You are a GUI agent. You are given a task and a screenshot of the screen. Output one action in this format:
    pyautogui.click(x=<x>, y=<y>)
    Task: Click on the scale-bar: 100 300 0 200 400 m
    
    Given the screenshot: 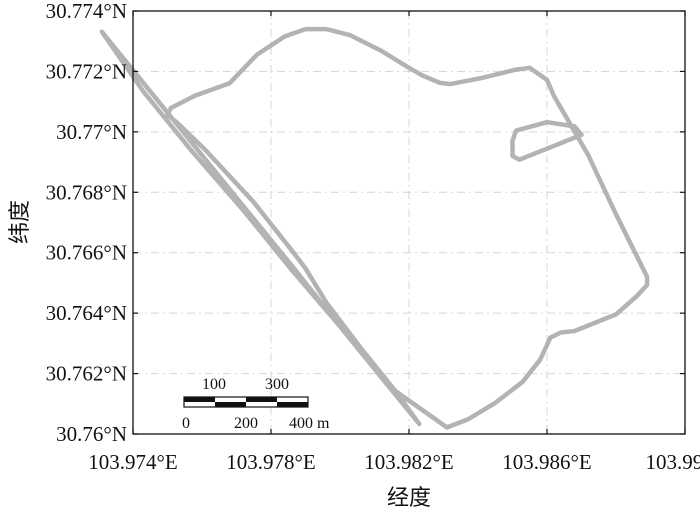 What is the action you would take?
    pyautogui.click(x=256, y=404)
    